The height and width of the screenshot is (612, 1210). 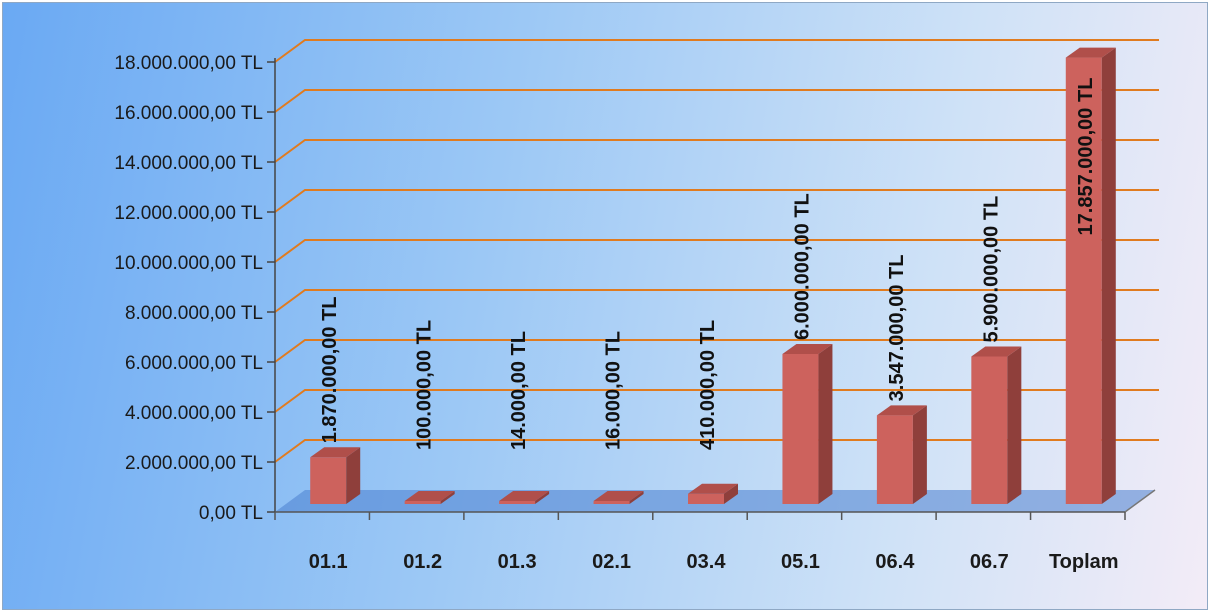 What do you see at coordinates (330, 369) in the screenshot?
I see `data-label: 1.870.000,00 TL` at bounding box center [330, 369].